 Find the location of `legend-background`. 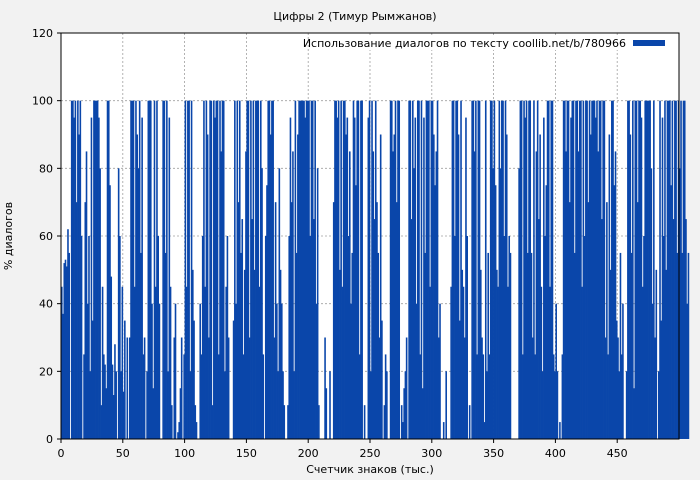

legend-background is located at coordinates (494, 43).